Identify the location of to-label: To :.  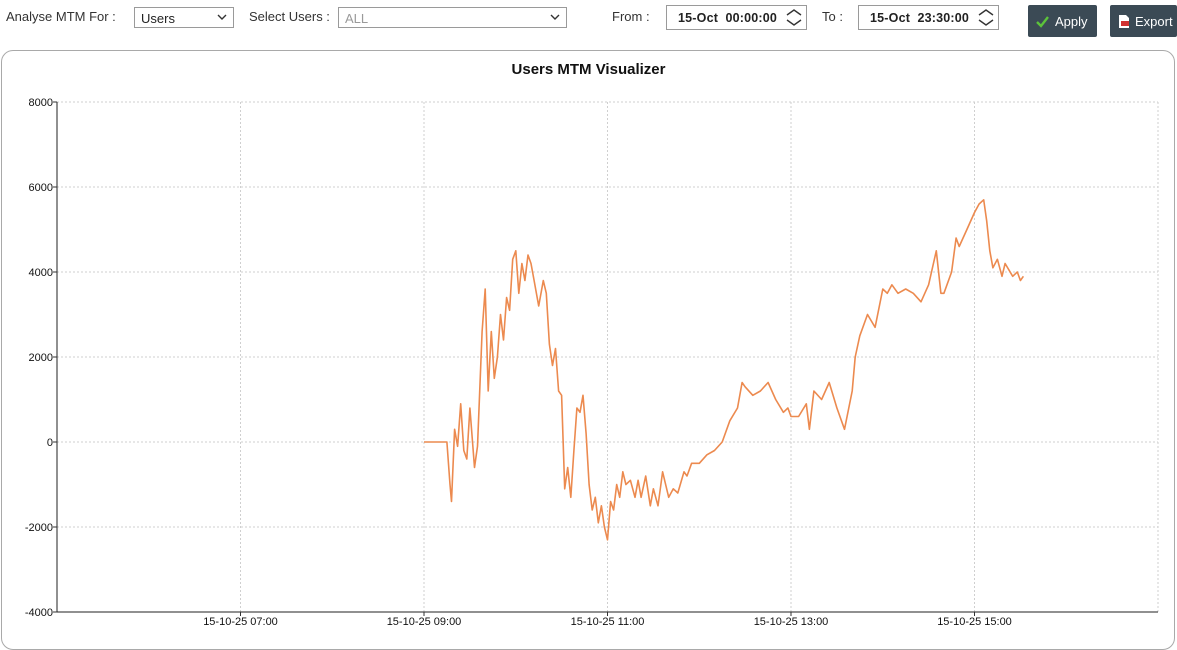
(832, 16).